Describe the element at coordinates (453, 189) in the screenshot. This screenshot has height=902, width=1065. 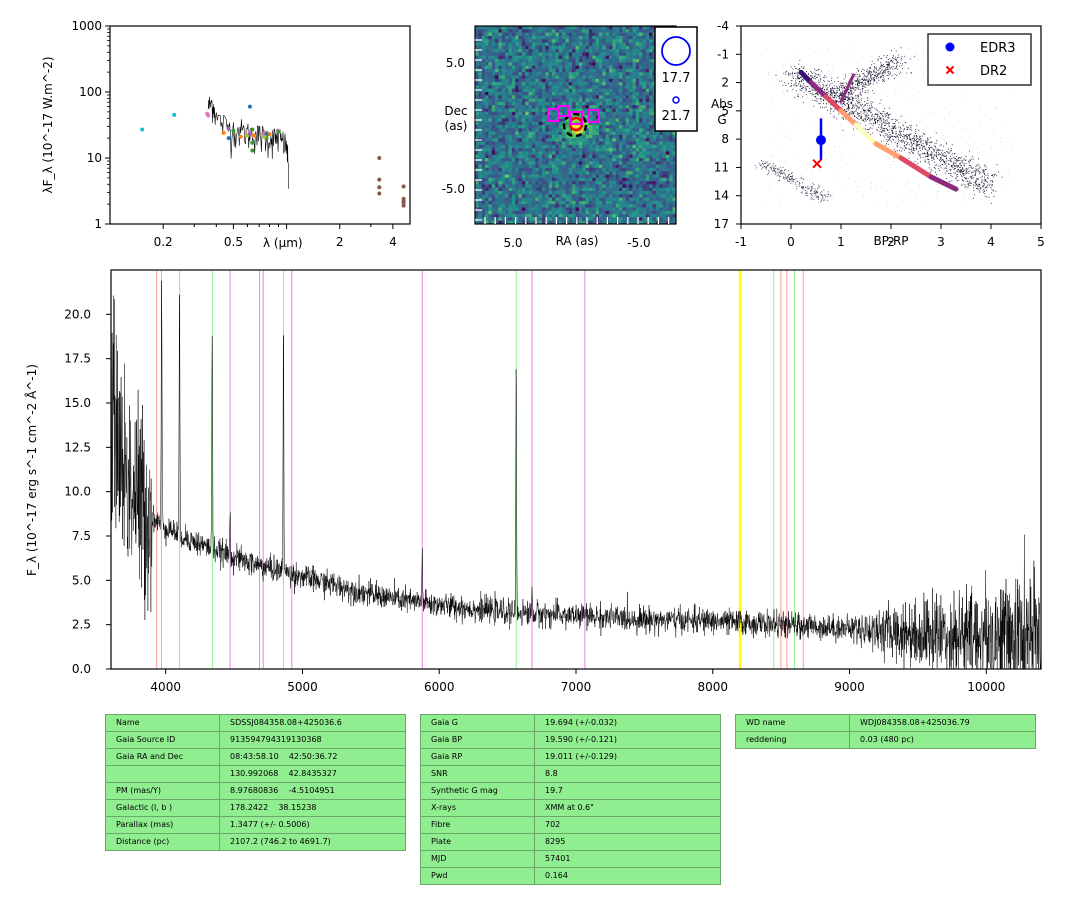
I see `image-ytick-label: -5.0` at that location.